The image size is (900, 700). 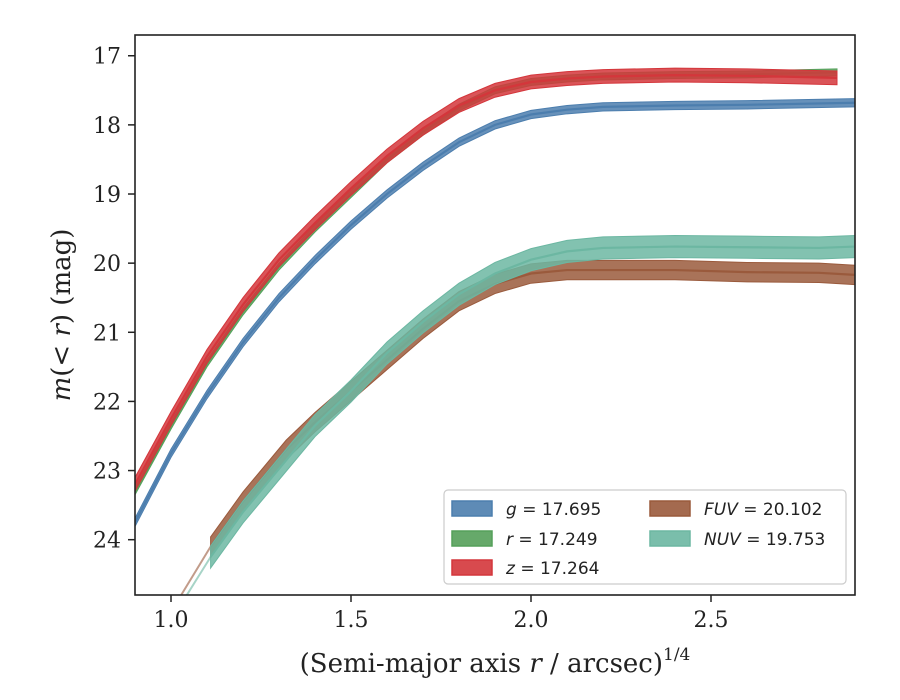 I want to click on y-tick-label: 21, so click(x=107, y=333).